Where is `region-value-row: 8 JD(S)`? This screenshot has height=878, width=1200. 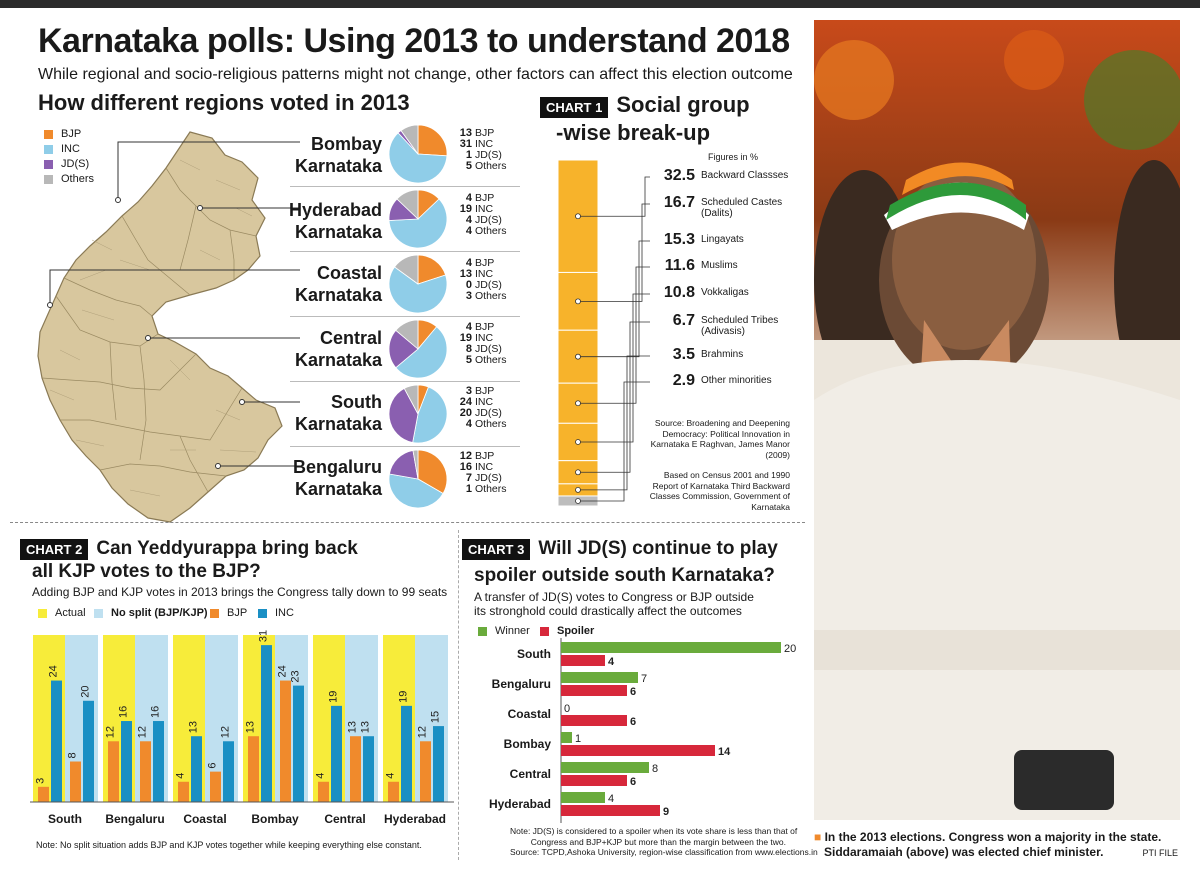 region-value-row: 8 JD(S) is located at coordinates (482, 349).